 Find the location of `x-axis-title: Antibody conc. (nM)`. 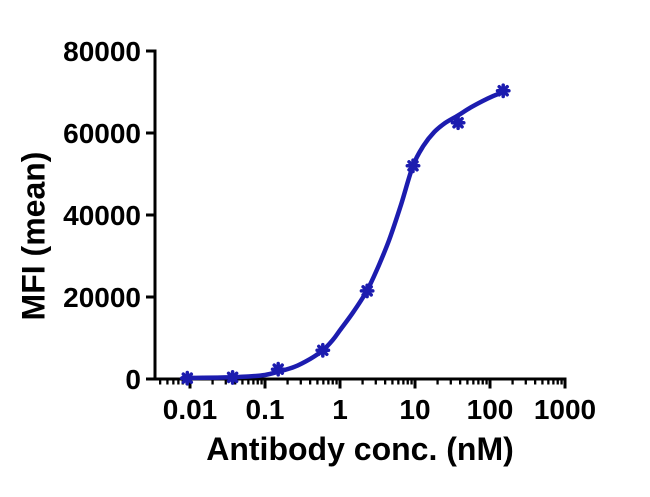

x-axis-title: Antibody conc. (nM) is located at coordinates (360, 449).